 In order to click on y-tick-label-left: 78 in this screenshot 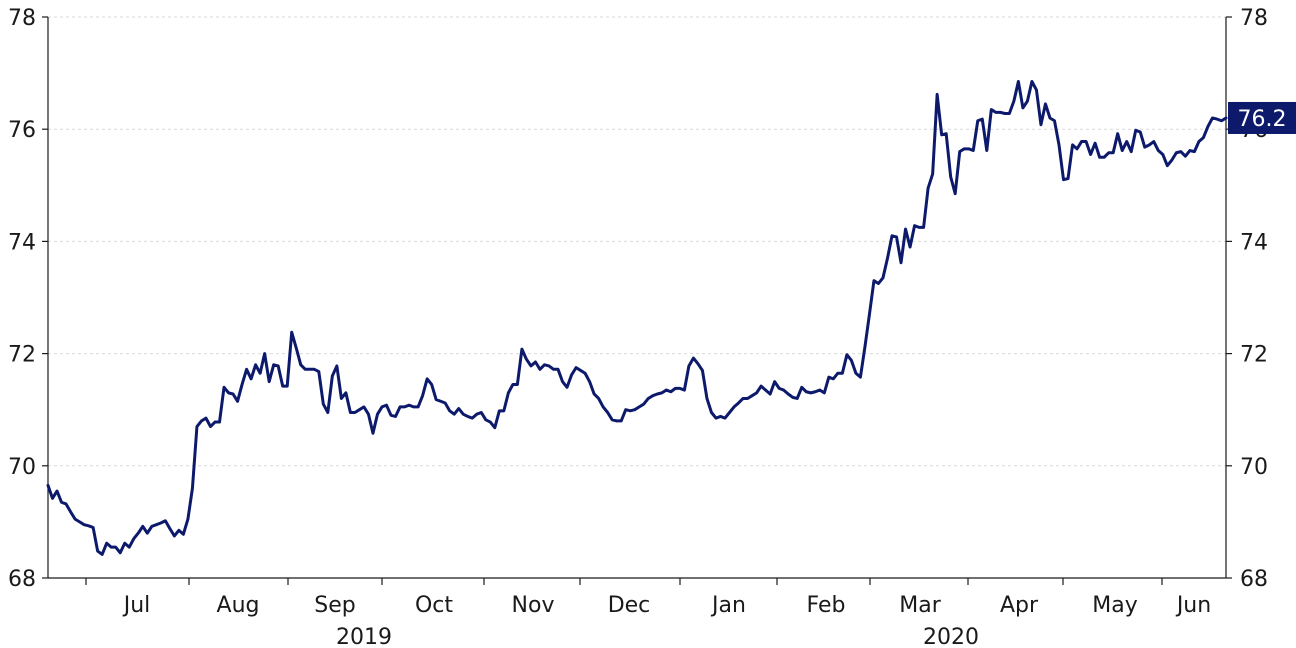, I will do `click(22, 18)`.